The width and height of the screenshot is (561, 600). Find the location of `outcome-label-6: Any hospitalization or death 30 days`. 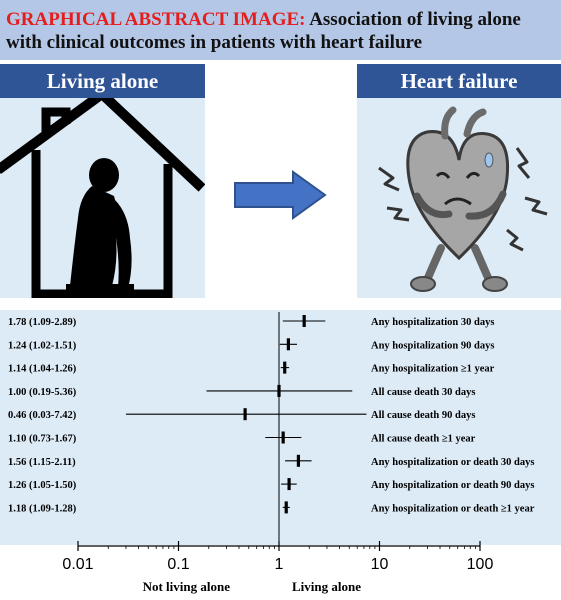

outcome-label-6: Any hospitalization or death 30 days is located at coordinates (452, 462).